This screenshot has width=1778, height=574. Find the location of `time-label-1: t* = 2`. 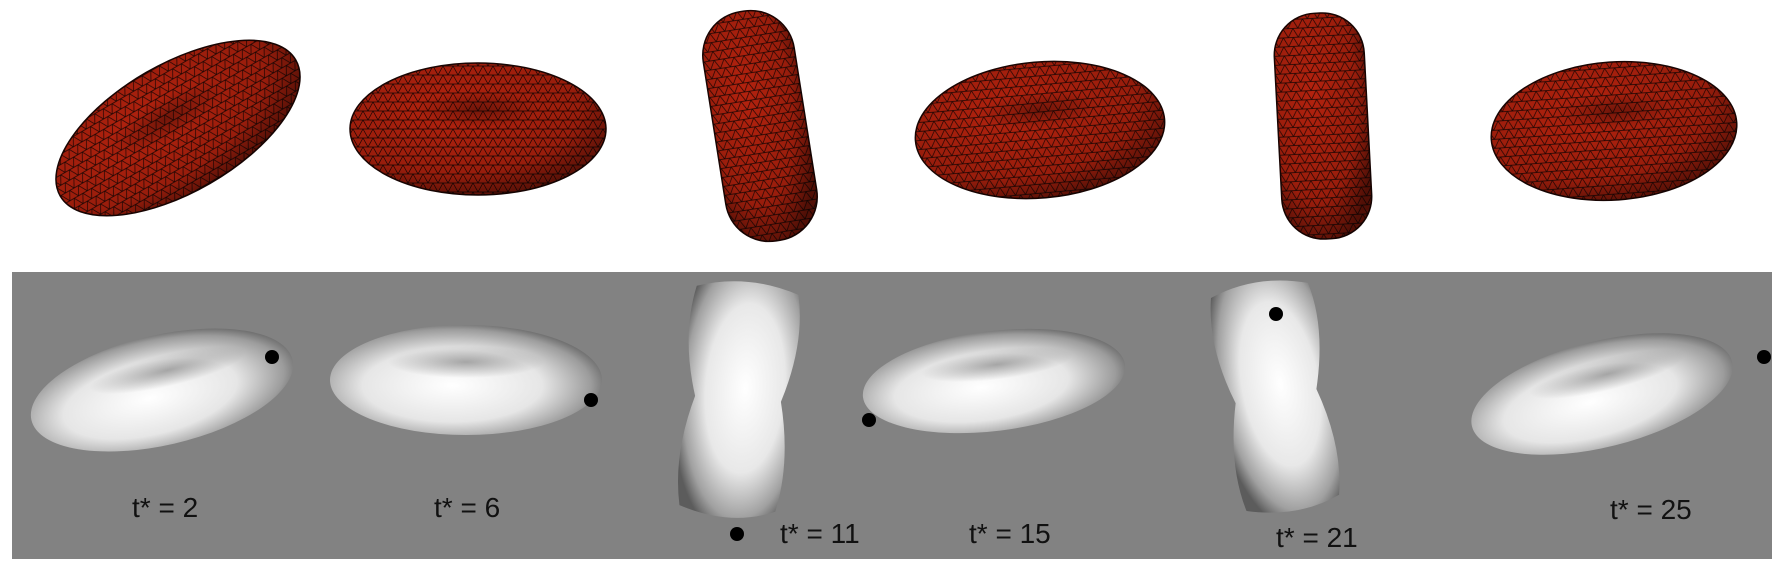

time-label-1: t* = 2 is located at coordinates (165, 507).